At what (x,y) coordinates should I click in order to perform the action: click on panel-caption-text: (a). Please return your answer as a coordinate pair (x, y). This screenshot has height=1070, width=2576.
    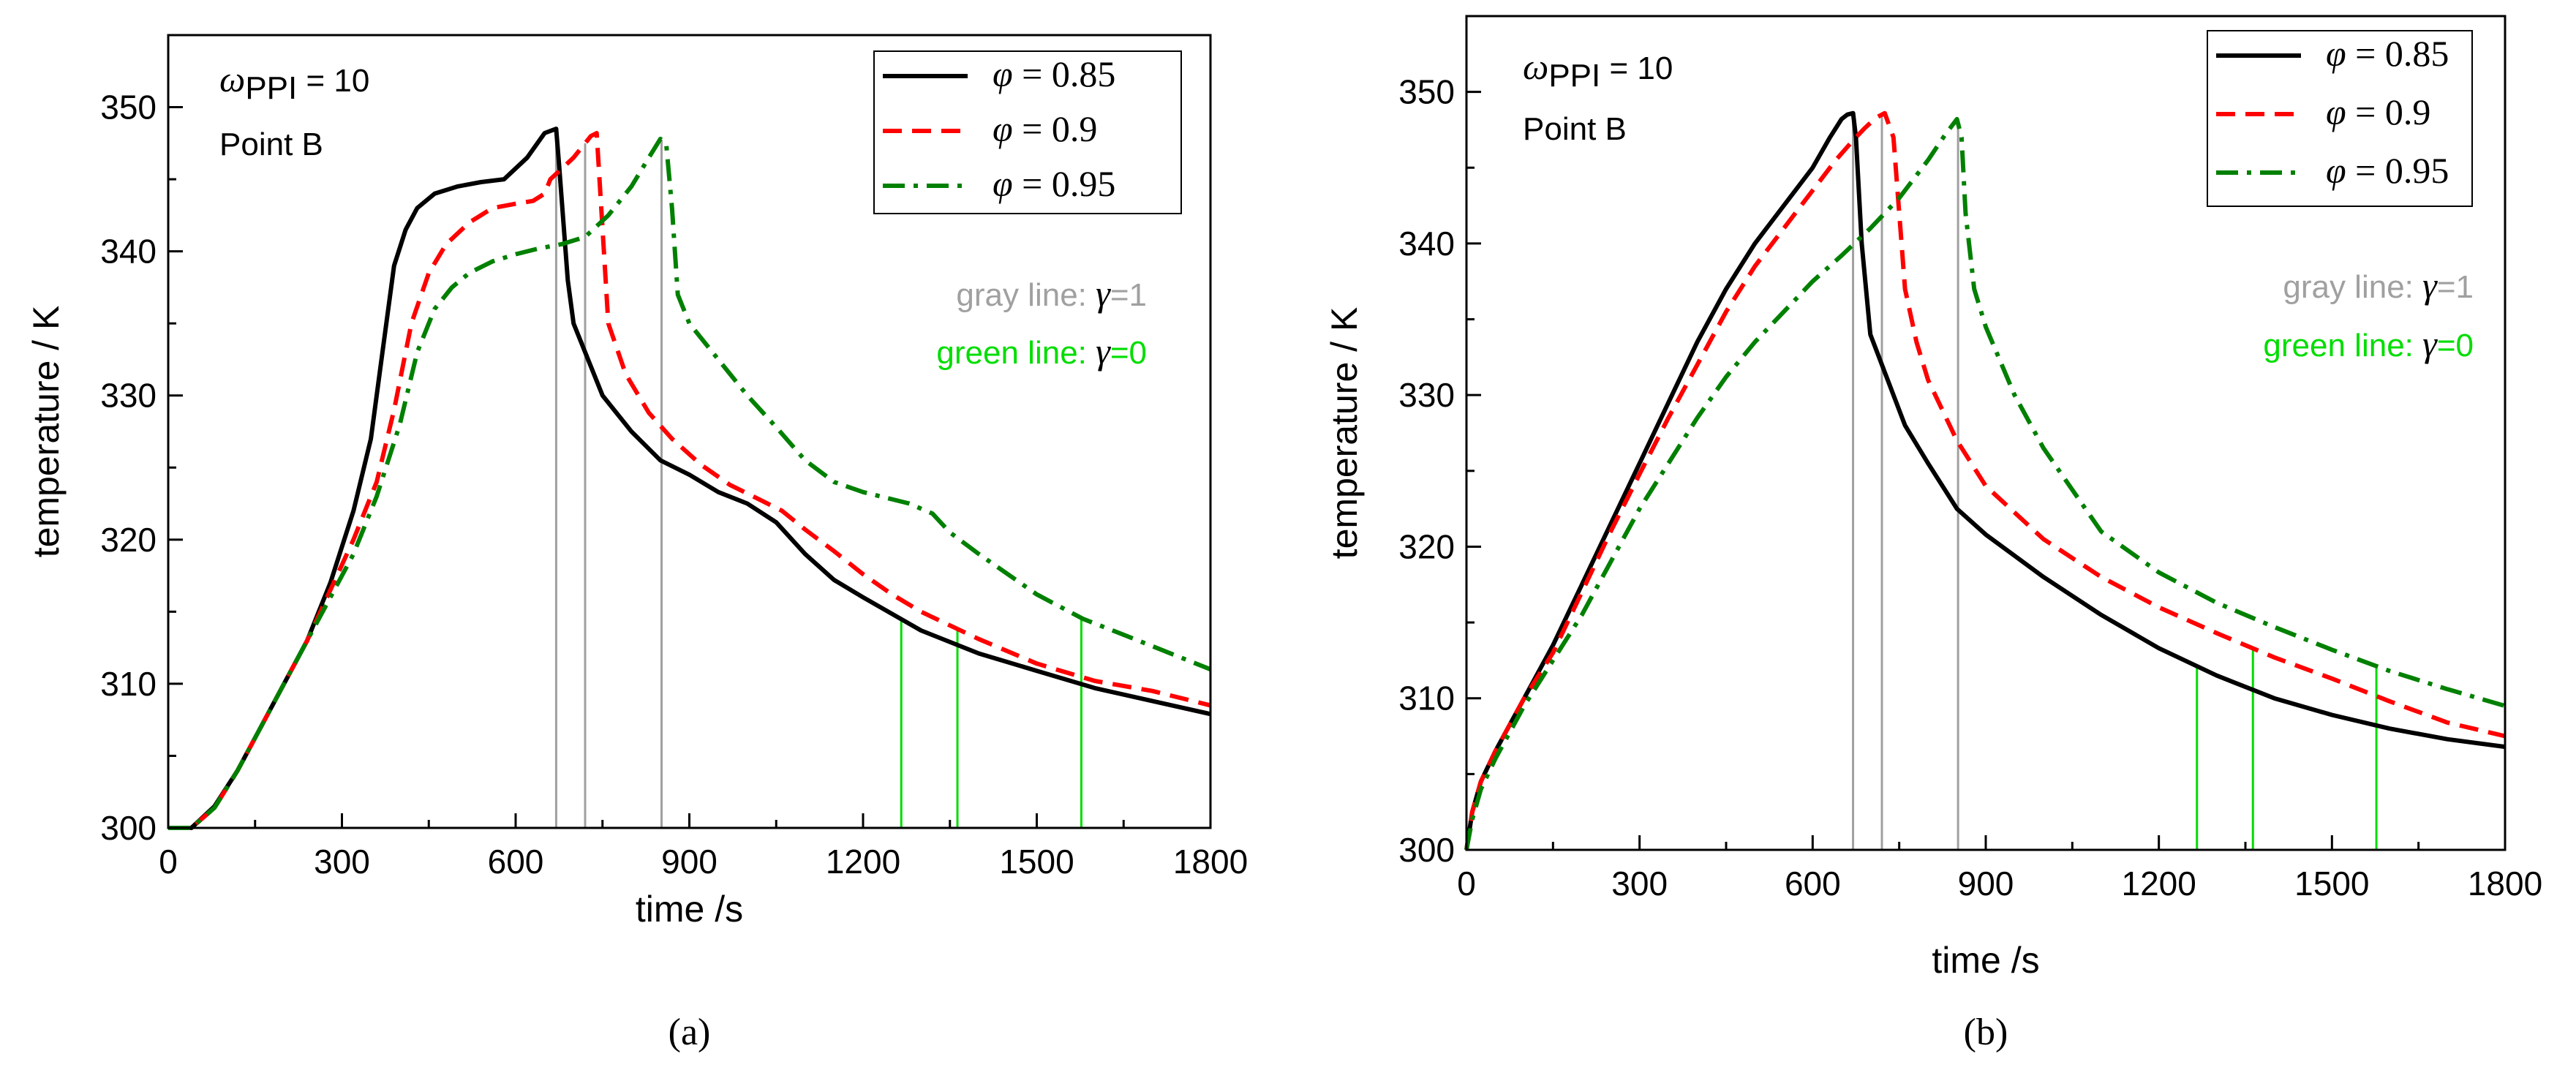
    Looking at the image, I should click on (690, 1032).